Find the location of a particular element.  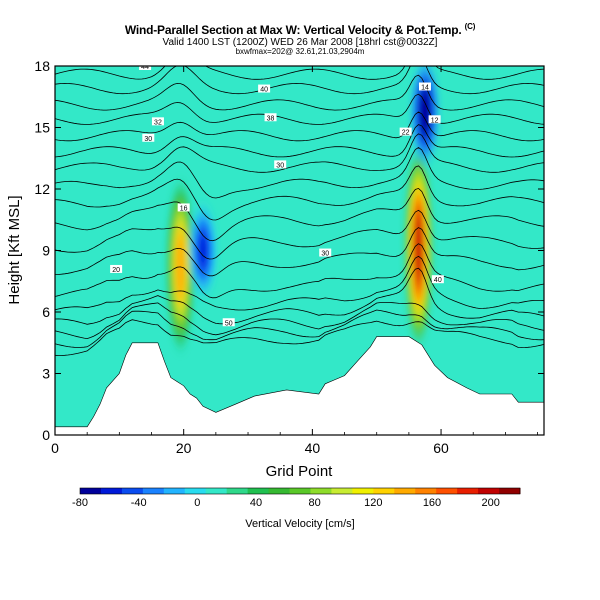

colorbar-tick-label: 40 is located at coordinates (256, 503).